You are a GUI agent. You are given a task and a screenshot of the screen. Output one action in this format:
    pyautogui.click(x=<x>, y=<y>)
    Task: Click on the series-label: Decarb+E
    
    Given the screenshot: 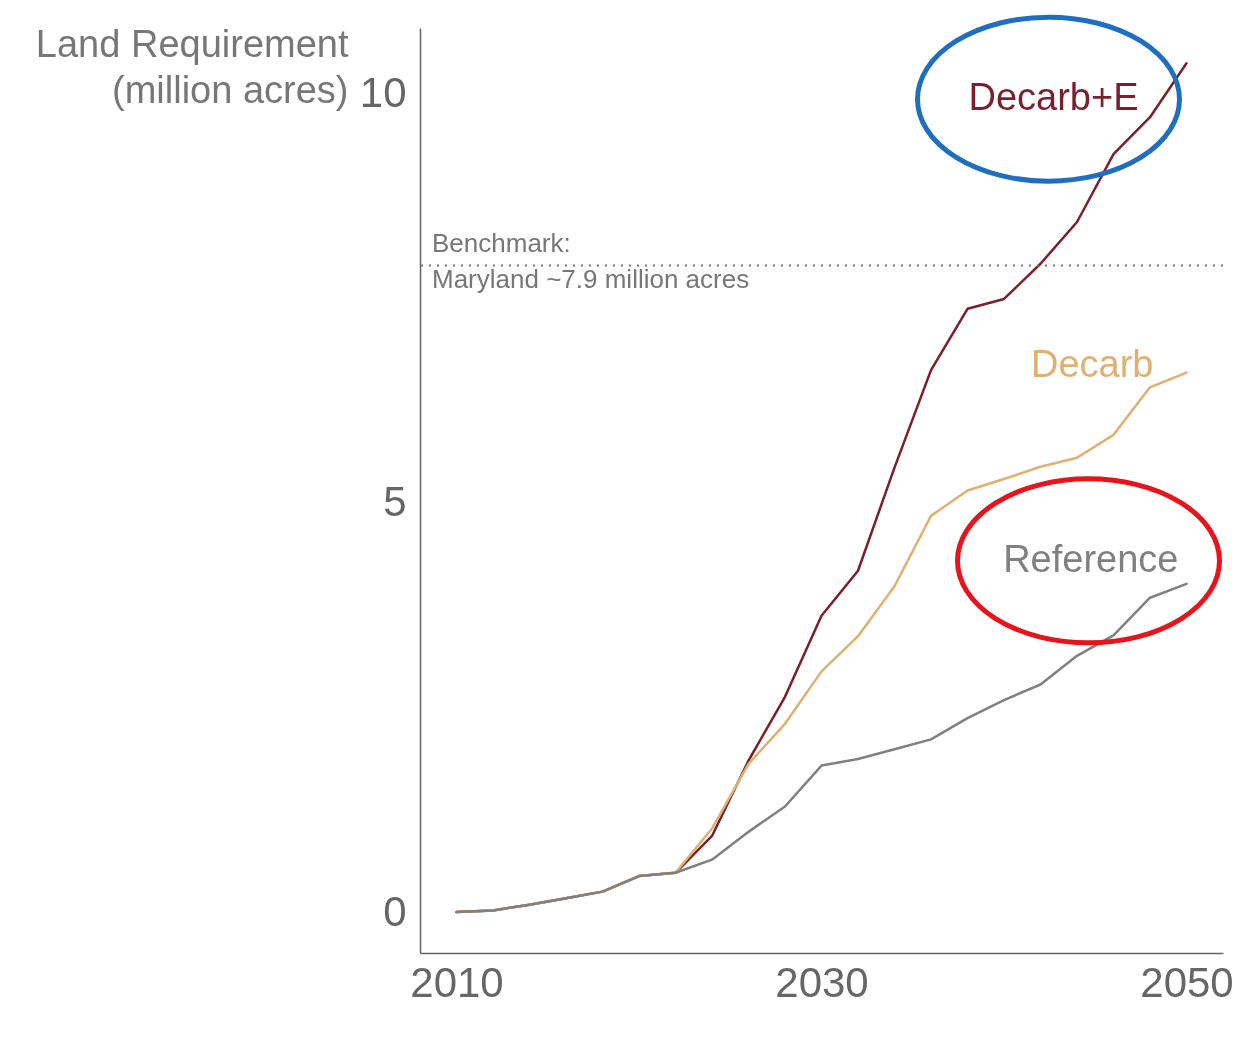 What is the action you would take?
    pyautogui.click(x=1053, y=97)
    